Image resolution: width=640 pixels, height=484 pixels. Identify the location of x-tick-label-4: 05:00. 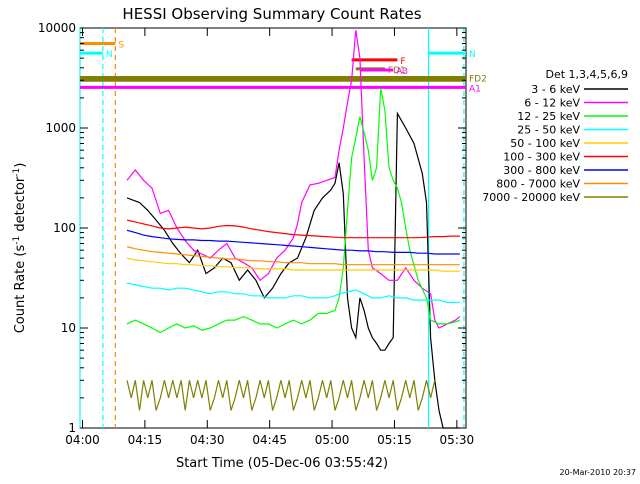
(332, 440).